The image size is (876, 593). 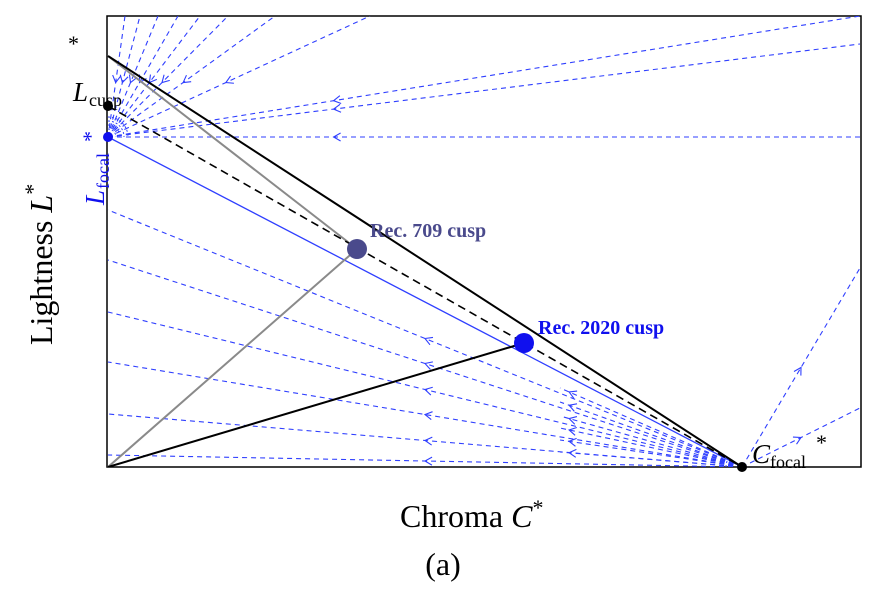 What do you see at coordinates (108, 137) in the screenshot?
I see `l-focal-point` at bounding box center [108, 137].